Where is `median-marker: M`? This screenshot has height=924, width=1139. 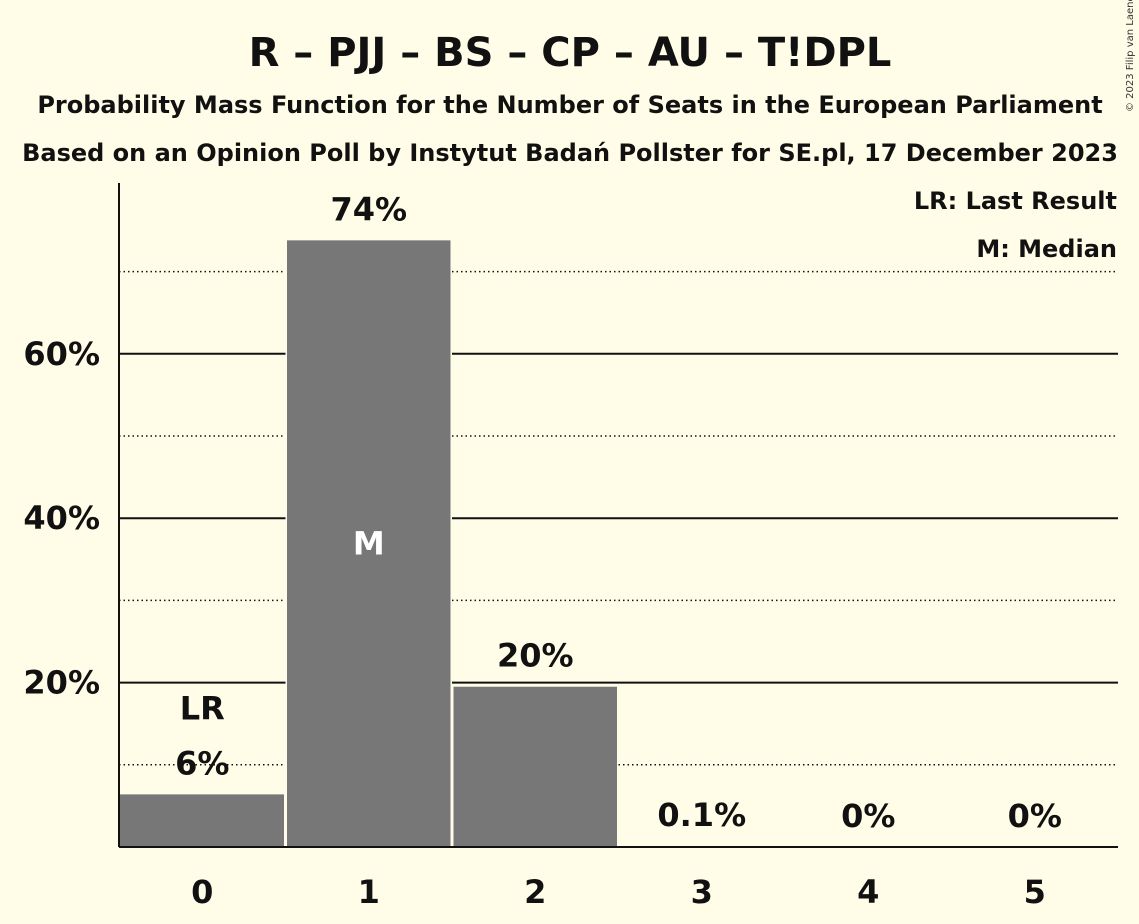
median-marker: M is located at coordinates (369, 544).